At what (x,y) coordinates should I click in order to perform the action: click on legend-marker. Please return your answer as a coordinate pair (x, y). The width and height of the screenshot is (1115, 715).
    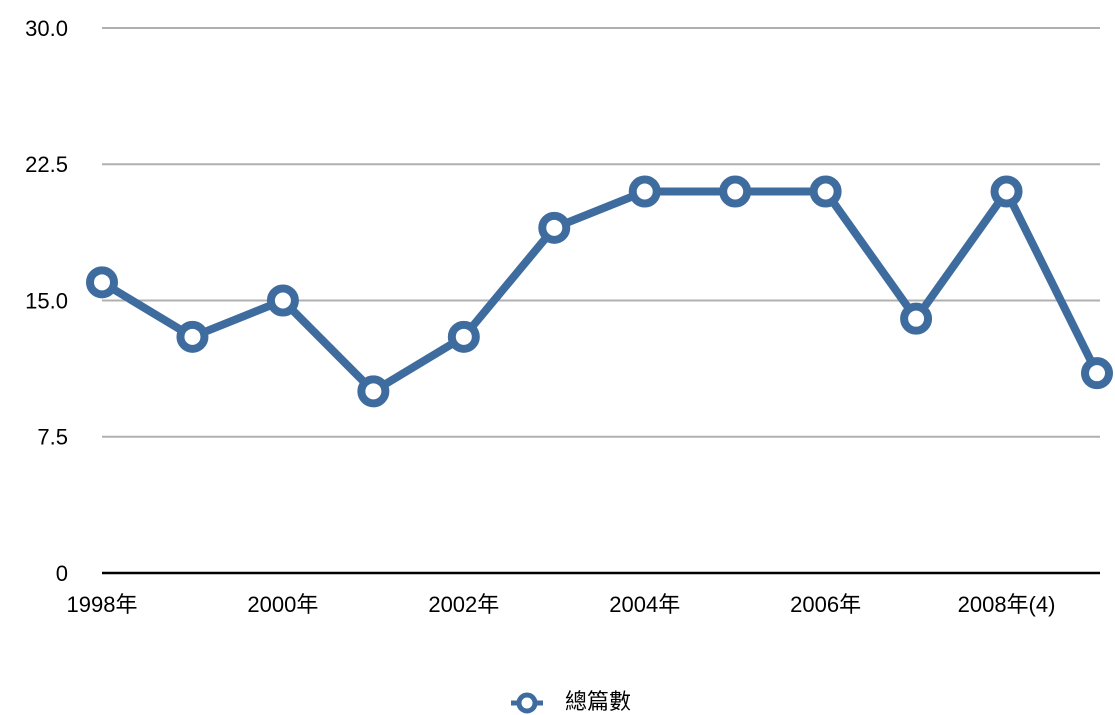
    Looking at the image, I should click on (527, 703).